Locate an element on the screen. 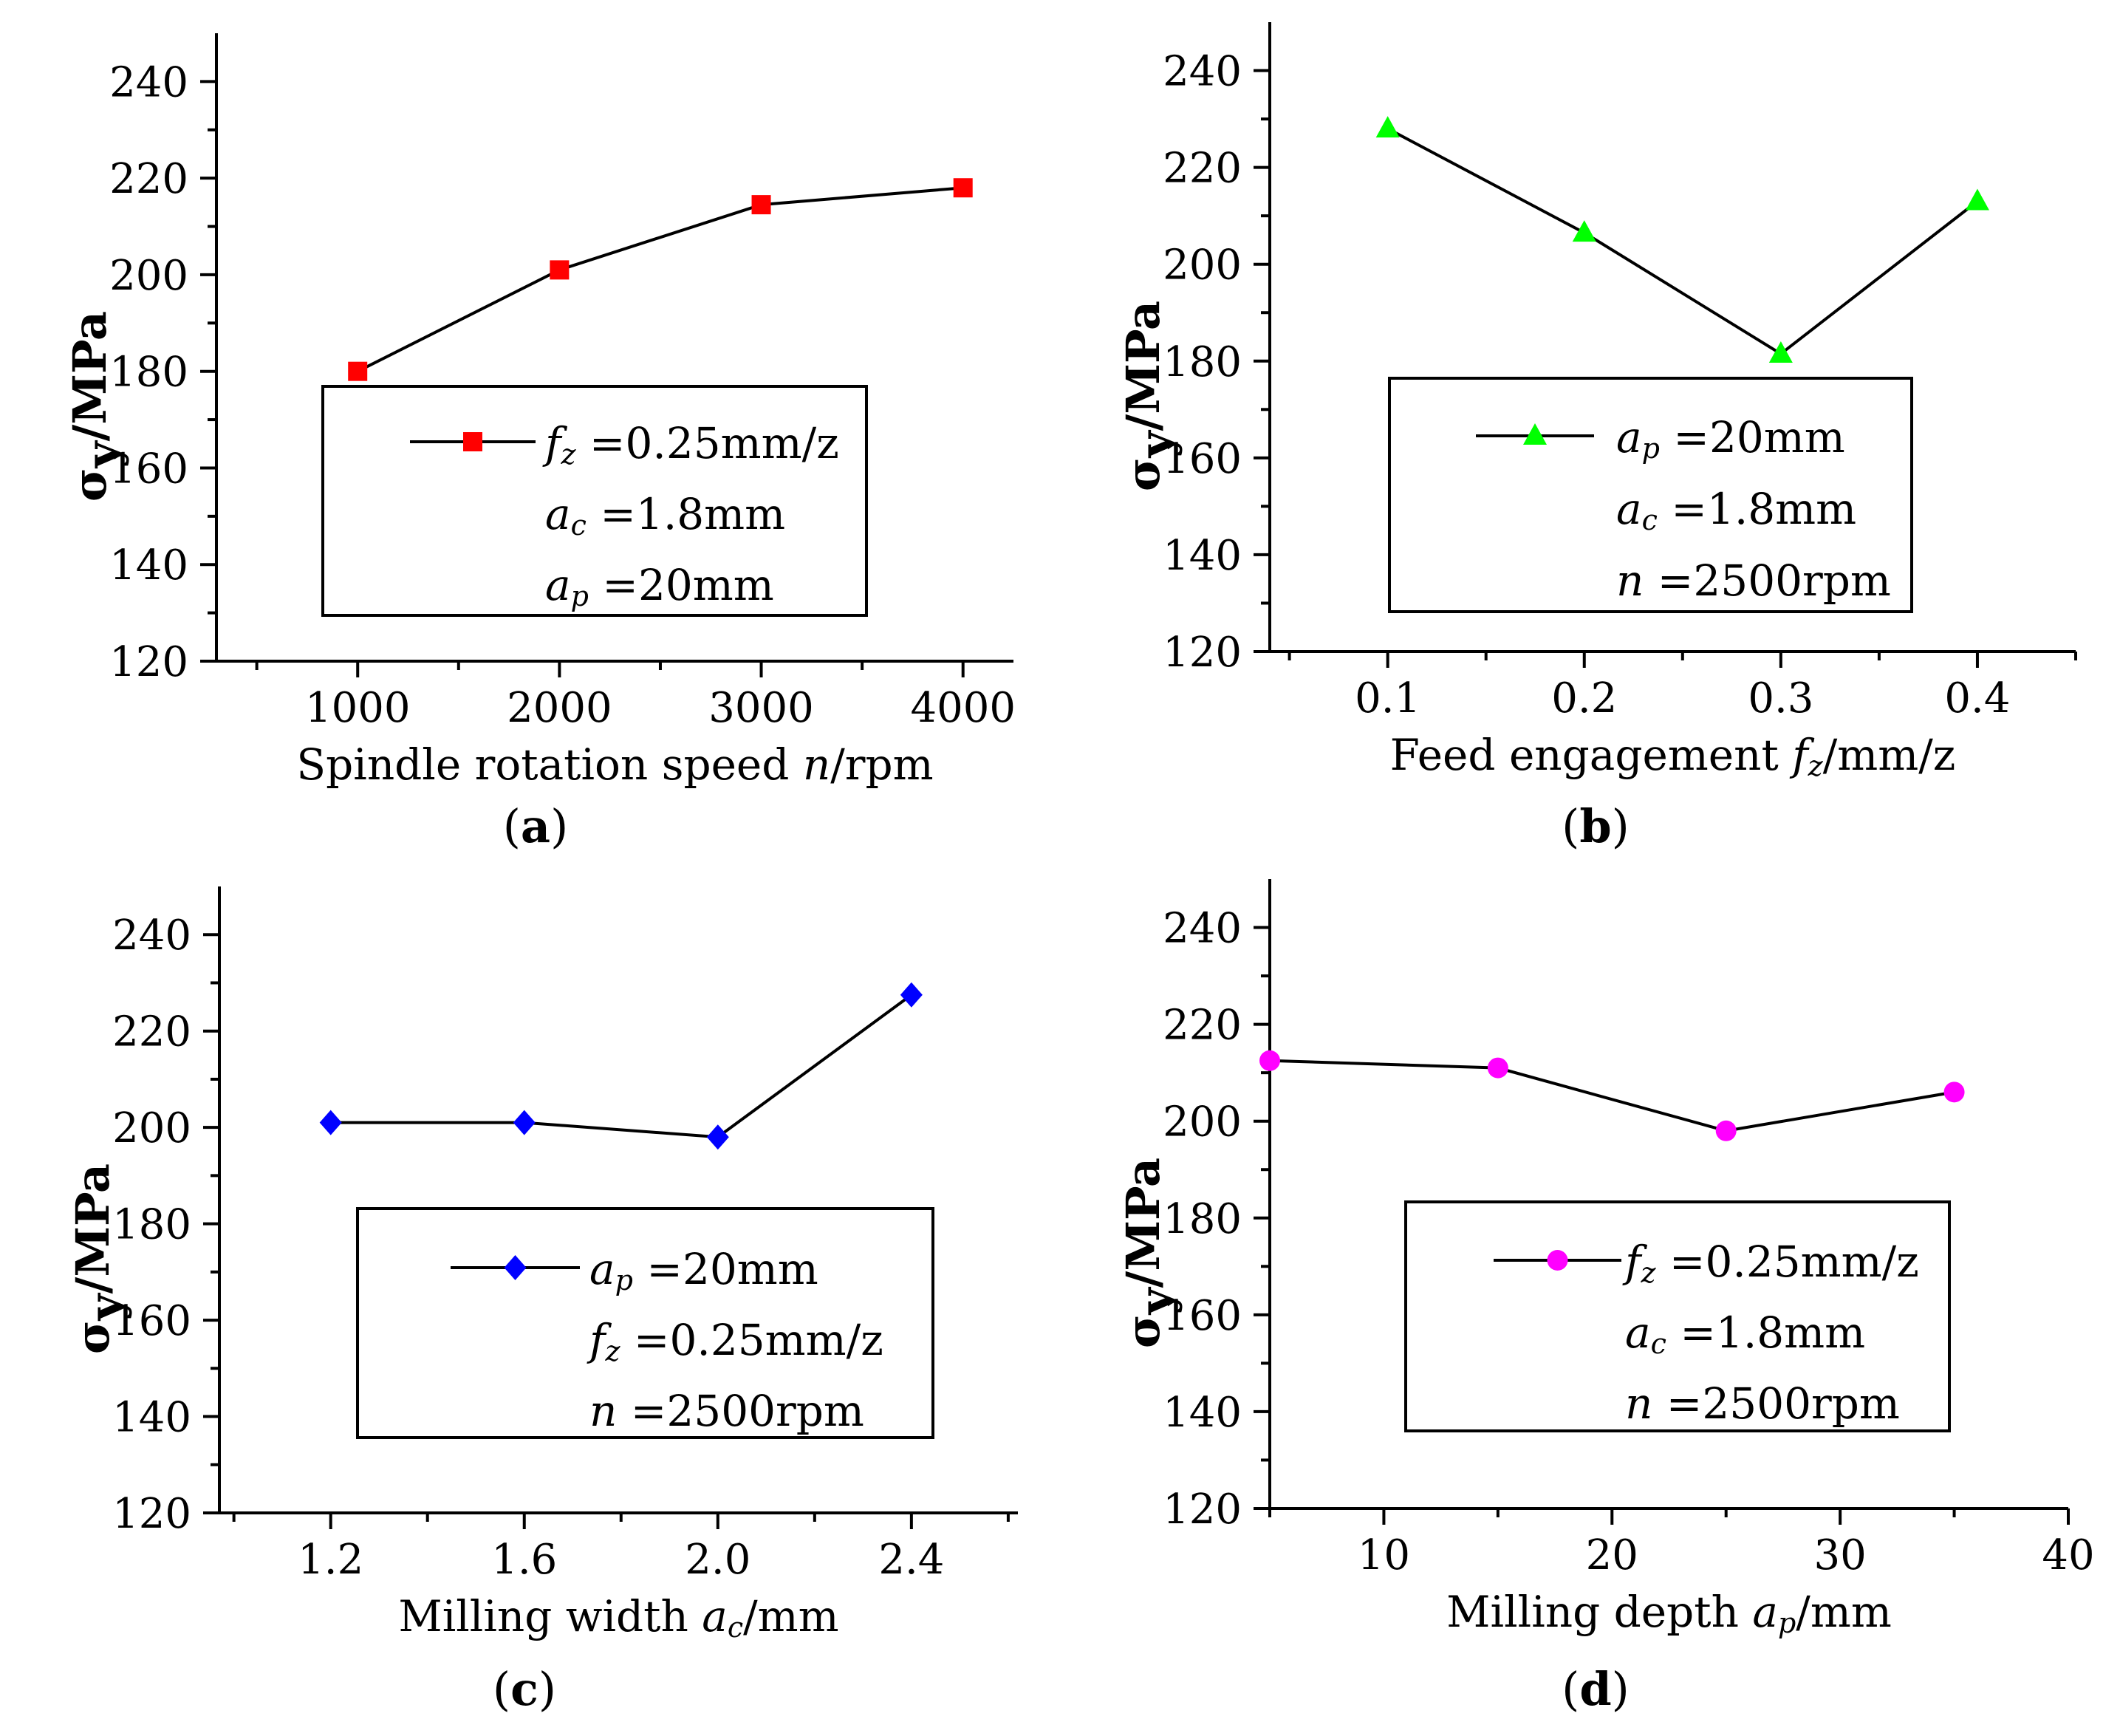 This screenshot has width=2120, height=1736. caption-close: ) is located at coordinates (1621, 826).